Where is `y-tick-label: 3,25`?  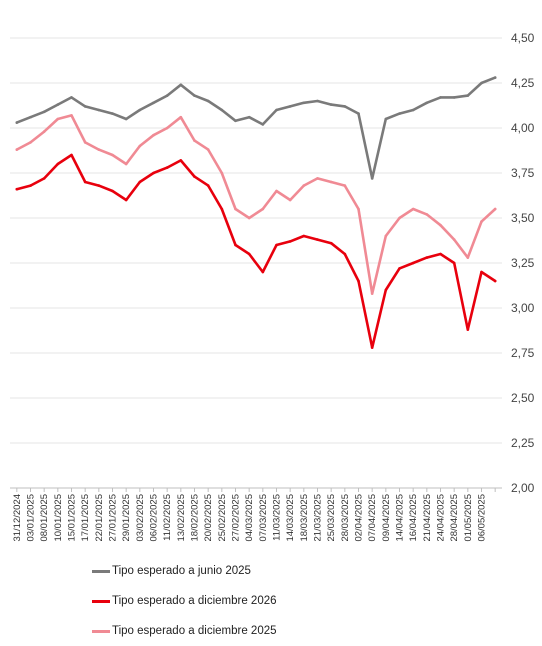
y-tick-label: 3,25 is located at coordinates (523, 263).